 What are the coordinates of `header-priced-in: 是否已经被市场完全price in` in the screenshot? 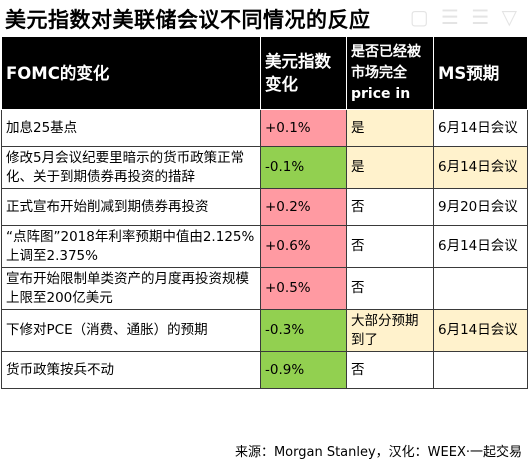 It's located at (390, 73).